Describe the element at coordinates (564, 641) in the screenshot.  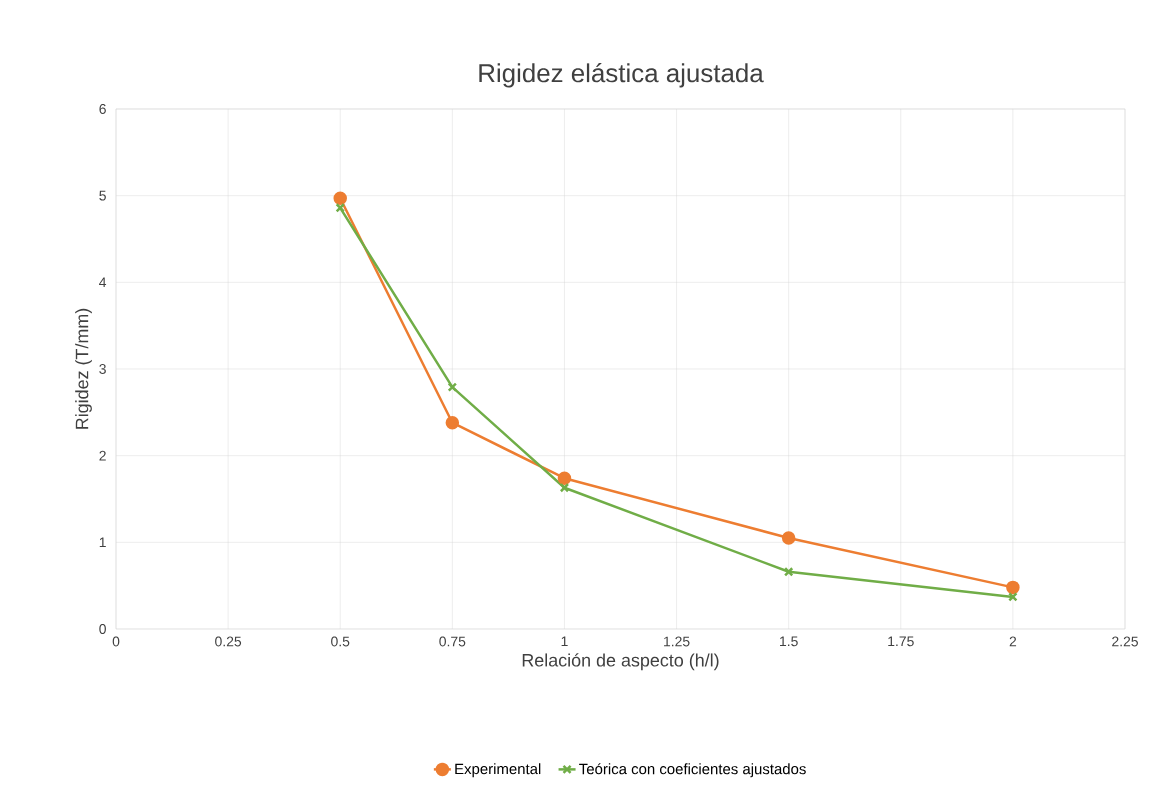
I see `x-tick-label: 1` at that location.